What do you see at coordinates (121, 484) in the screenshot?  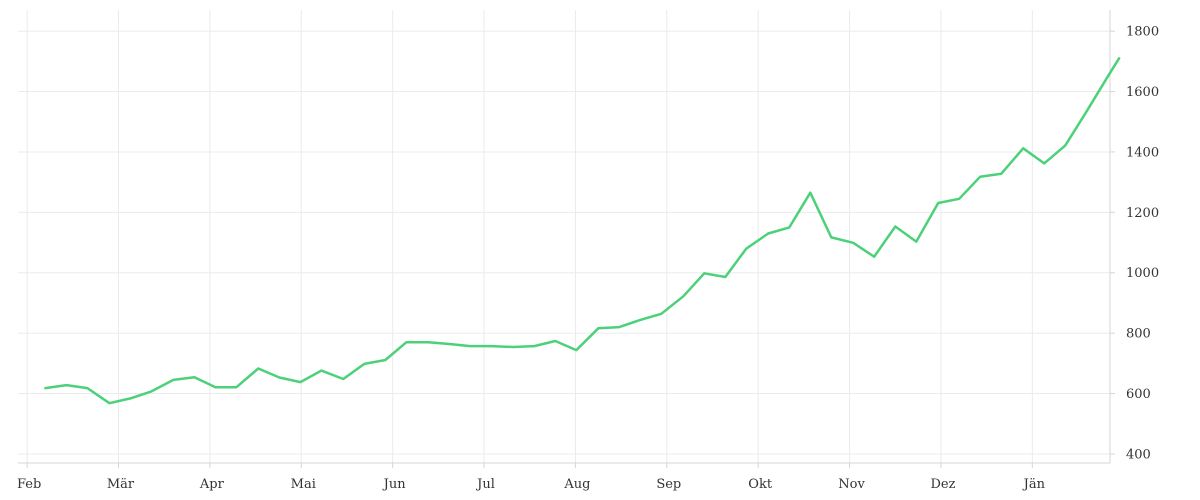 I see `x-tick-label: Mär` at bounding box center [121, 484].